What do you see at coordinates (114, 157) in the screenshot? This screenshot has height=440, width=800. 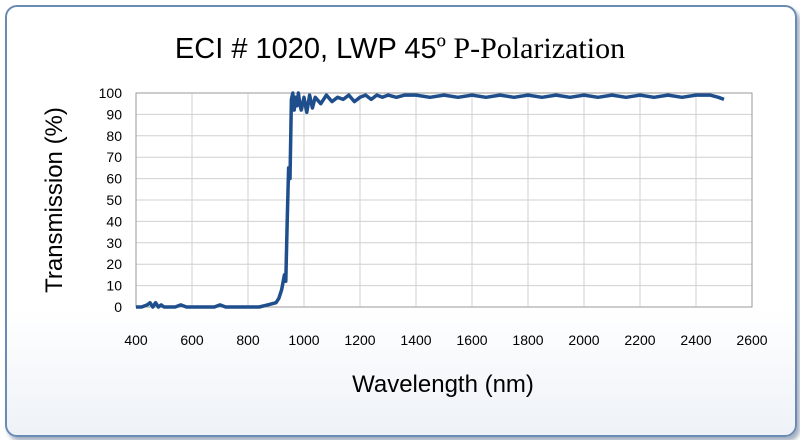 I see `y-tick-label: 70` at bounding box center [114, 157].